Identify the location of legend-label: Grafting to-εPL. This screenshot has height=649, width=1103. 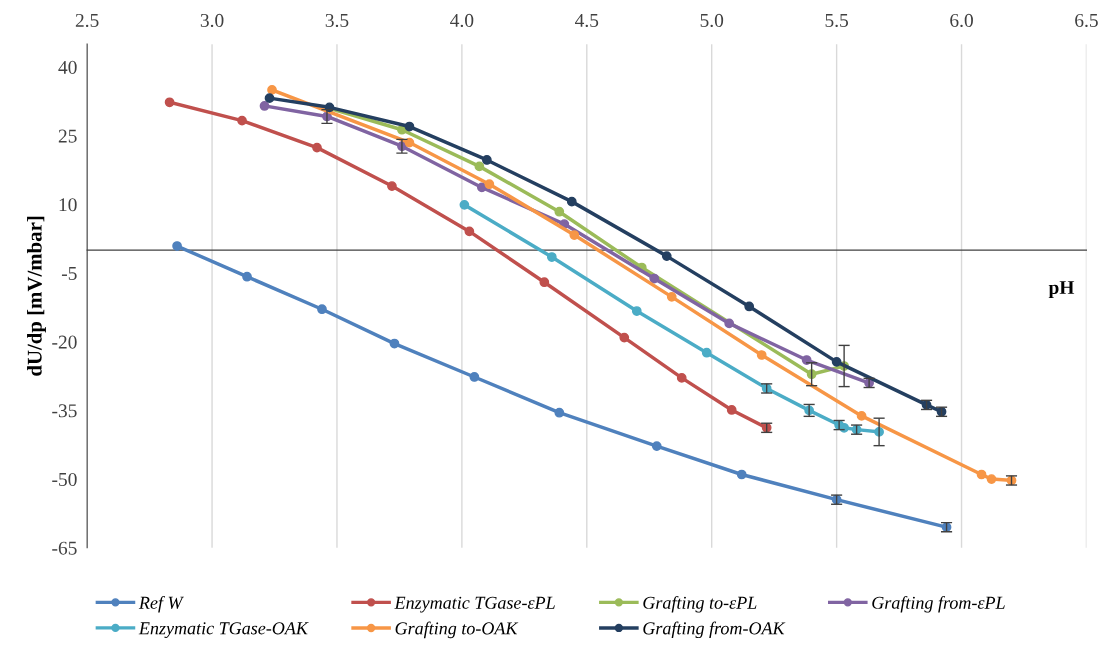
(700, 604).